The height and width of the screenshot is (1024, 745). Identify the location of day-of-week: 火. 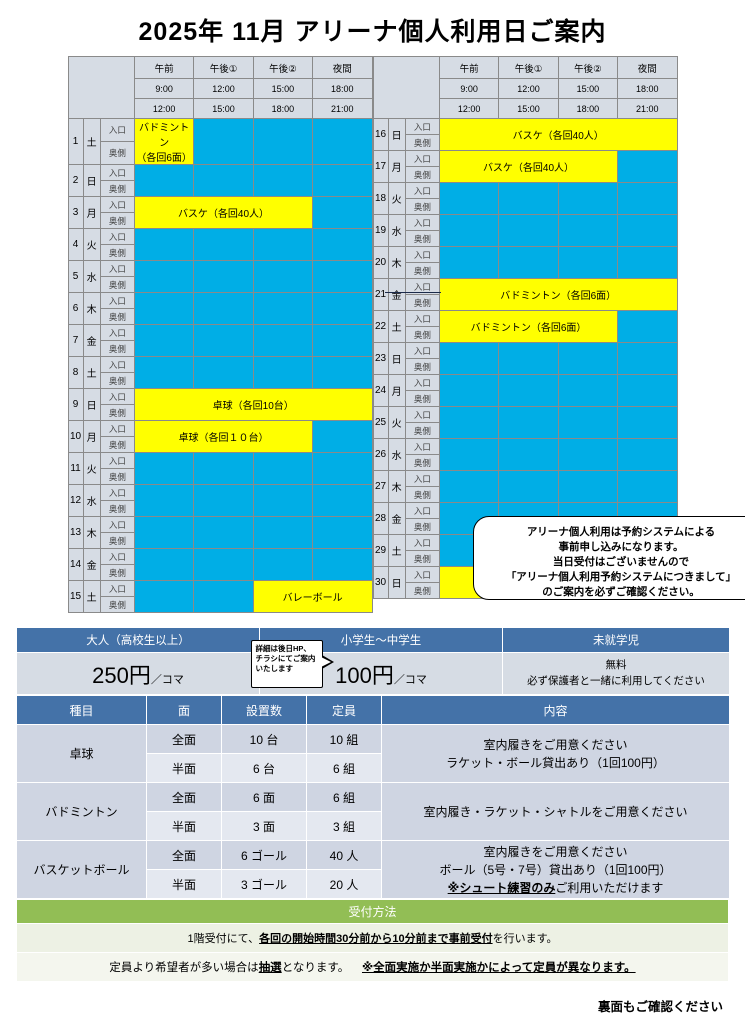
(91, 468).